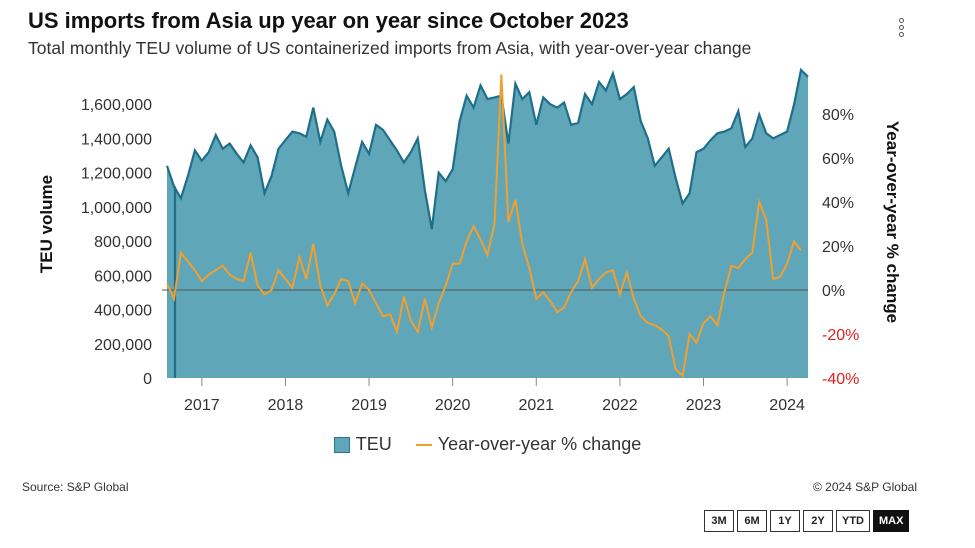 This screenshot has height=548, width=975. Describe the element at coordinates (787, 405) in the screenshot. I see `x-tick-label: 2024` at that location.